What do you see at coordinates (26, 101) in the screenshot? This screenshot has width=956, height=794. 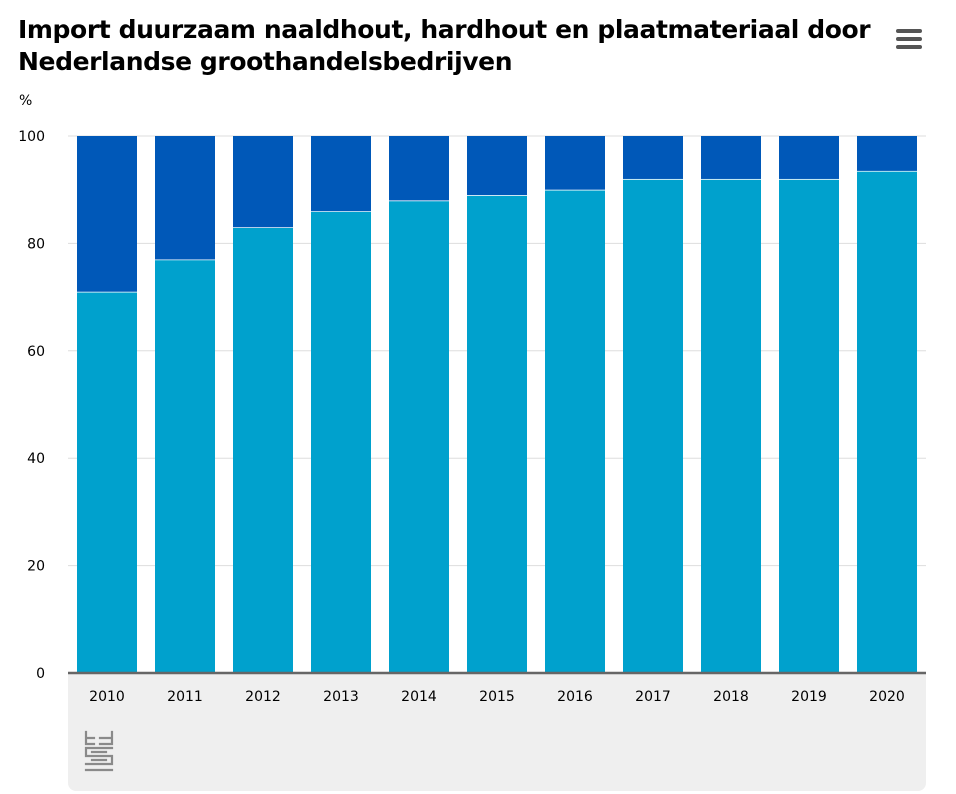 I see `y-axis-unit-label: %` at bounding box center [26, 101].